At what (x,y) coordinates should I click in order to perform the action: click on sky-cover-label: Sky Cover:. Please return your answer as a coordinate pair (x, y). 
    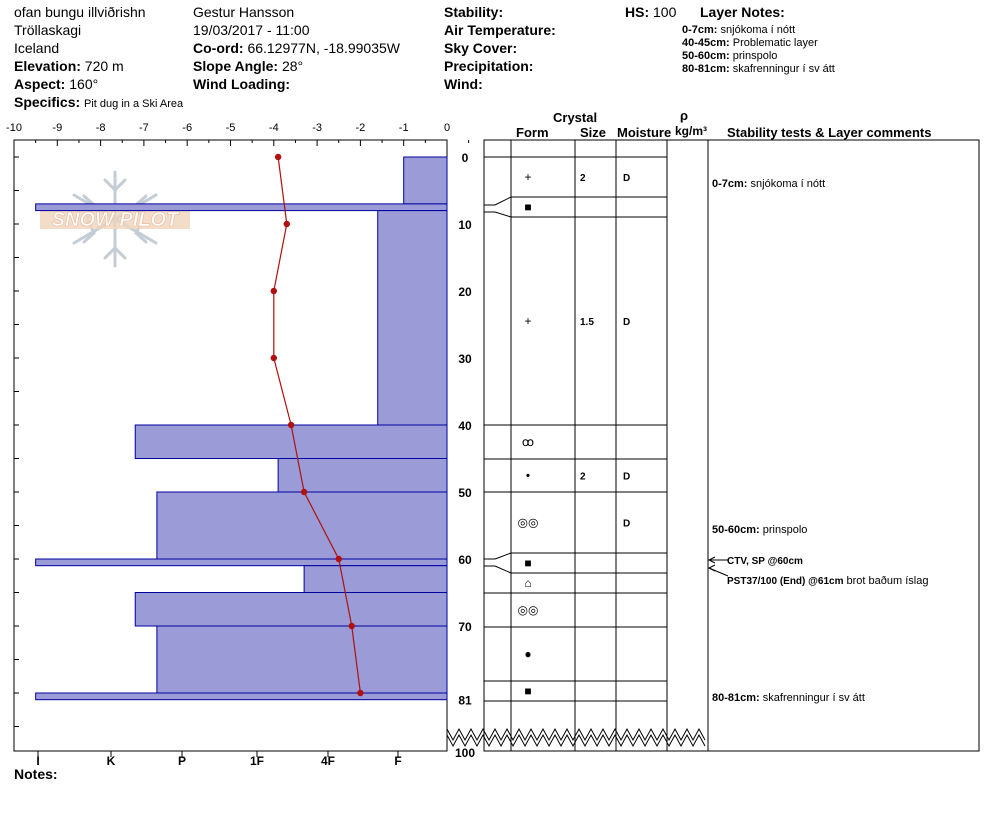
    Looking at the image, I should click on (481, 48).